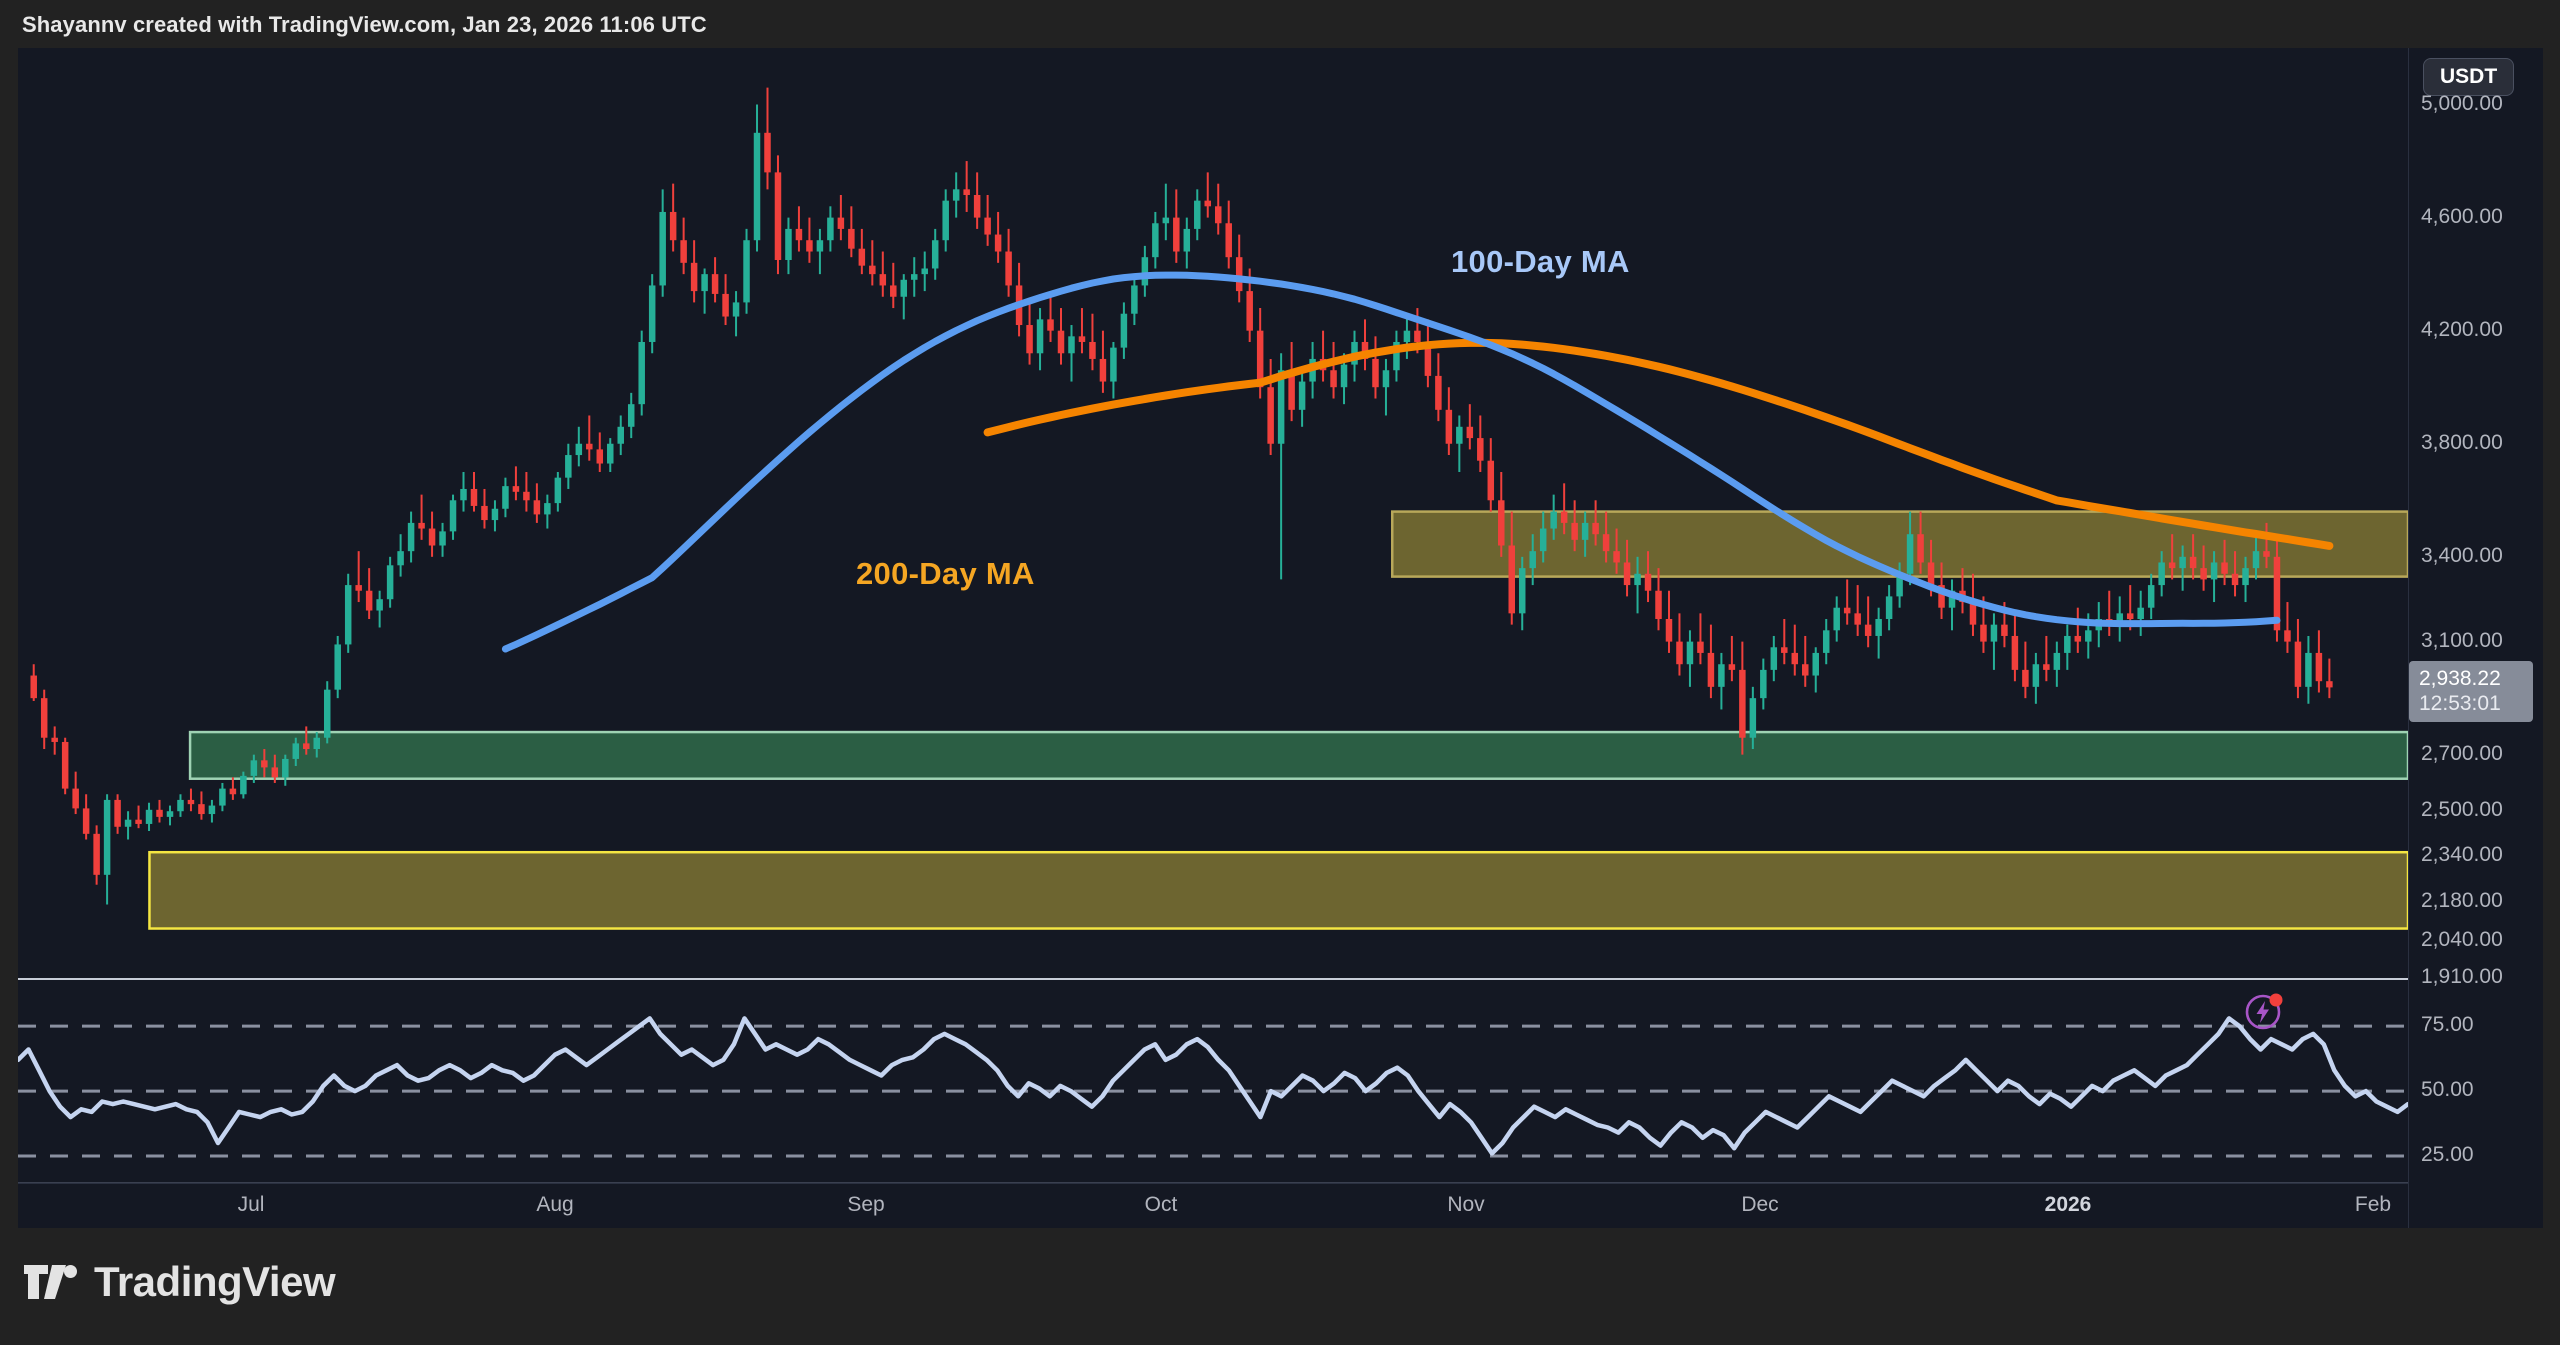  Describe the element at coordinates (1760, 1204) in the screenshot. I see `time-tick: Dec` at that location.